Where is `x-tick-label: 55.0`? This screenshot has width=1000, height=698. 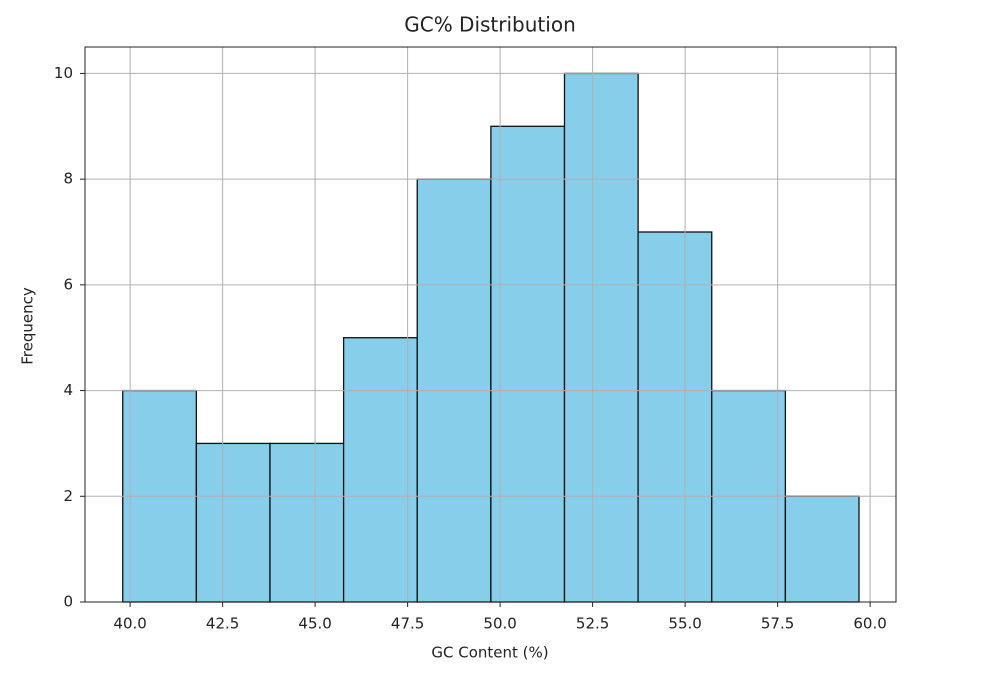 x-tick-label: 55.0 is located at coordinates (684, 624).